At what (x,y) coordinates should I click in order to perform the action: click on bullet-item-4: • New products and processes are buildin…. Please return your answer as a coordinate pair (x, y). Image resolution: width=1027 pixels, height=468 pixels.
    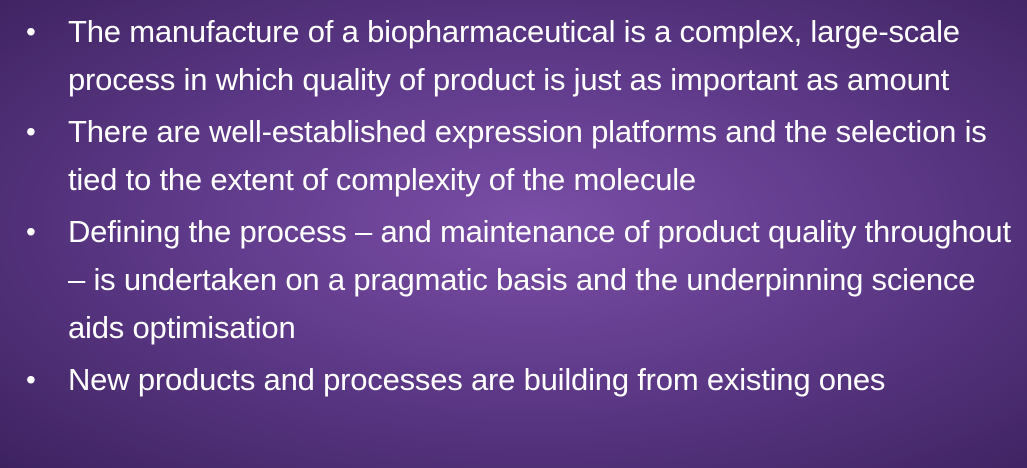
    Looking at the image, I should click on (513, 380).